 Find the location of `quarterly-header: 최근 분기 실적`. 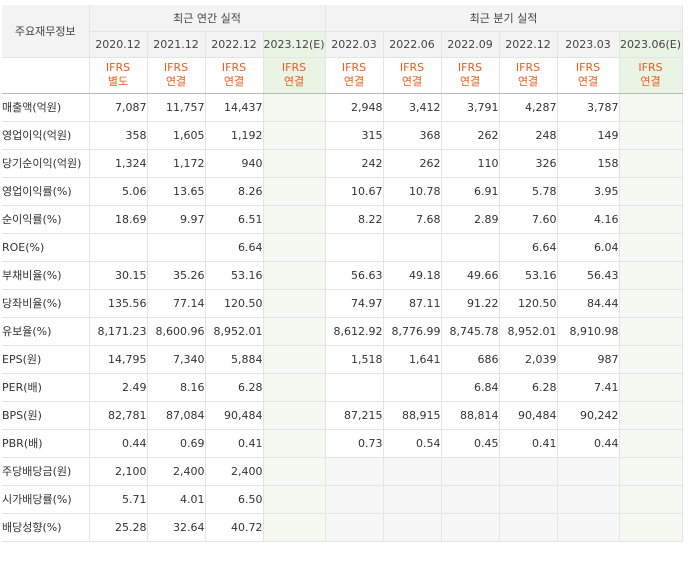

quarterly-header: 최근 분기 실적 is located at coordinates (504, 18).